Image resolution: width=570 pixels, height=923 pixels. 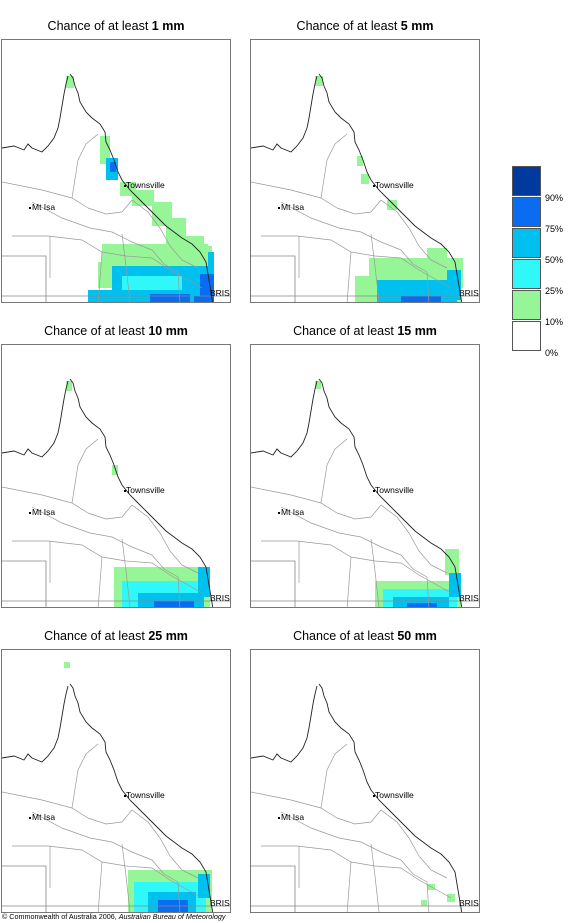 What do you see at coordinates (554, 291) in the screenshot?
I see `legend-label-25: 25%` at bounding box center [554, 291].